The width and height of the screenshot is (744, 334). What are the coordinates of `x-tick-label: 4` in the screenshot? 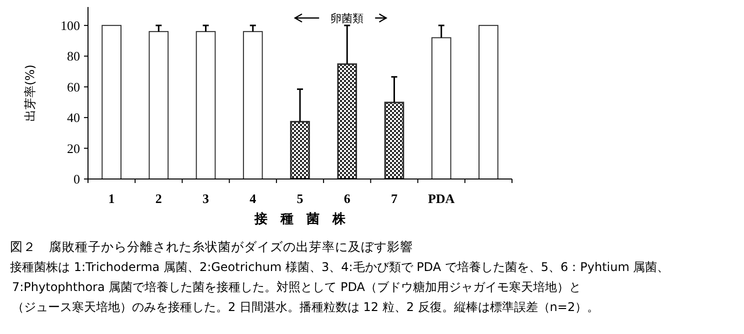 It's located at (253, 198).